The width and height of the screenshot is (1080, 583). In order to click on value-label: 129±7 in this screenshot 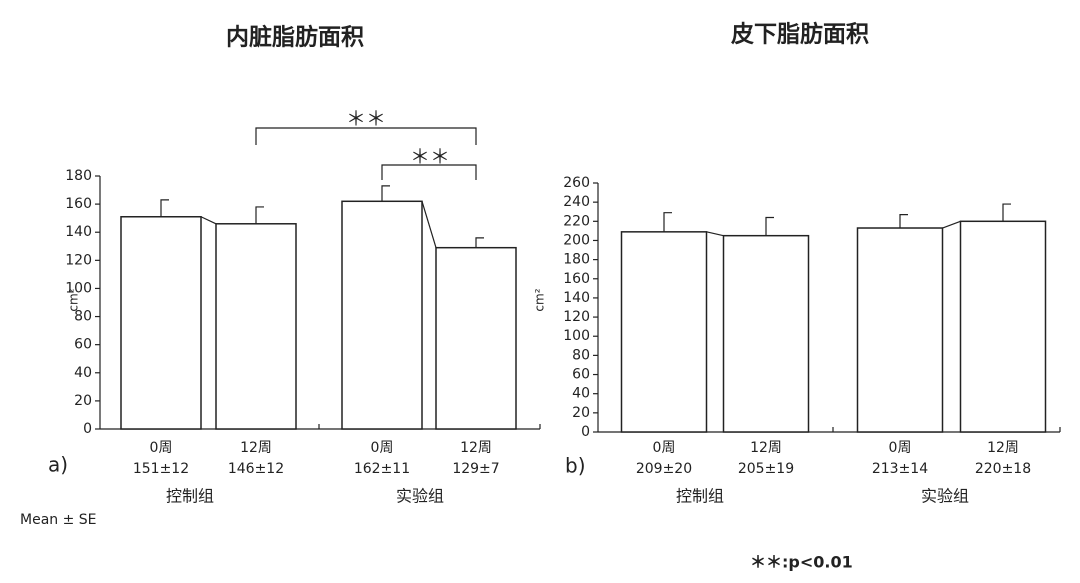, I will do `click(475, 469)`.